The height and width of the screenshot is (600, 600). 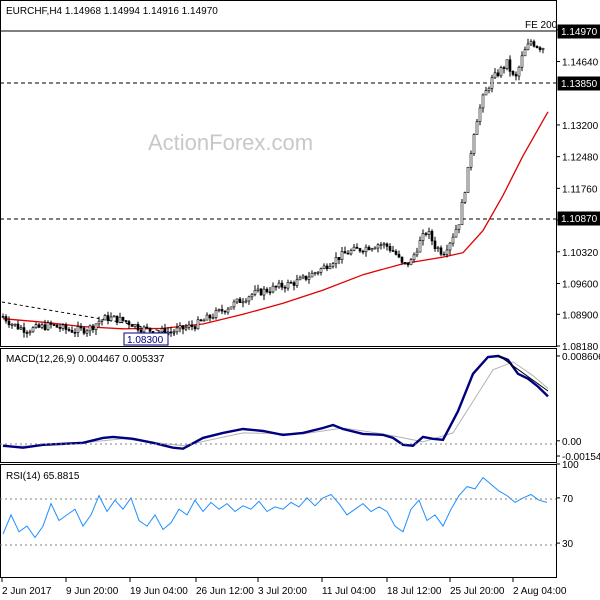 What do you see at coordinates (523, 373) in the screenshot?
I see `macd-trendline` at bounding box center [523, 373].